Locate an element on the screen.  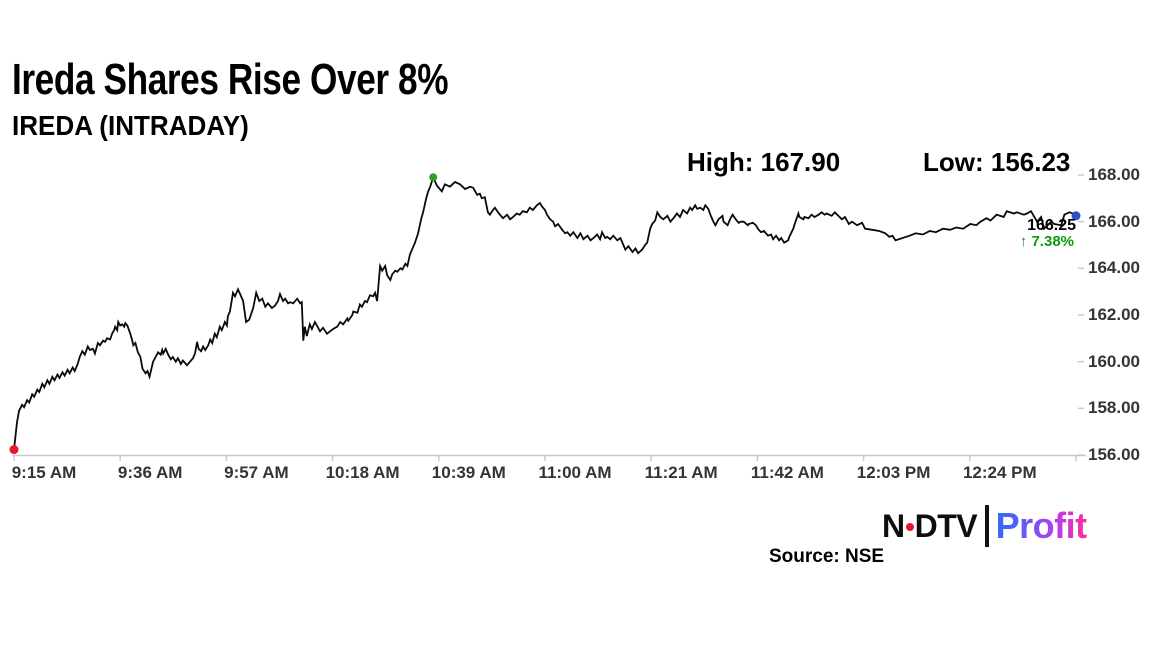
open-low-marker is located at coordinates (14, 450).